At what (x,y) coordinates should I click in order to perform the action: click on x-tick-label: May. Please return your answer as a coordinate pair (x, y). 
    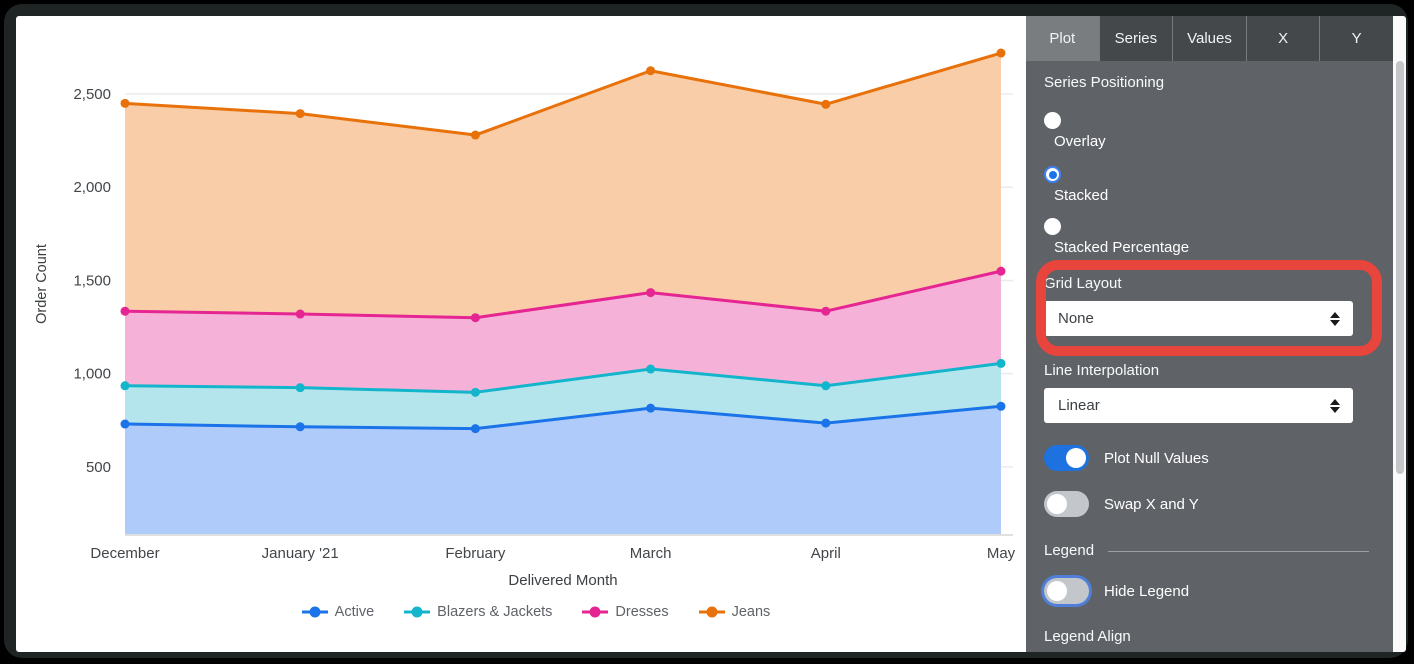
    Looking at the image, I should click on (1001, 553).